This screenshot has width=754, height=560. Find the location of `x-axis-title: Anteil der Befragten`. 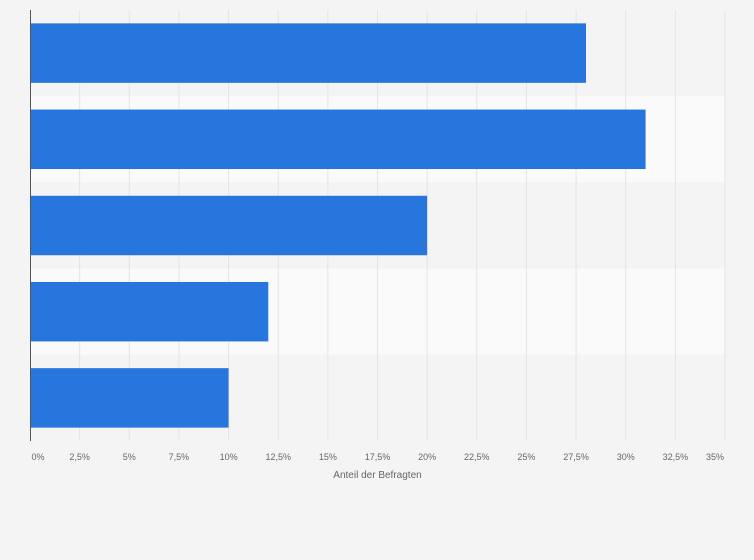

x-axis-title: Anteil der Befragten is located at coordinates (377, 475).